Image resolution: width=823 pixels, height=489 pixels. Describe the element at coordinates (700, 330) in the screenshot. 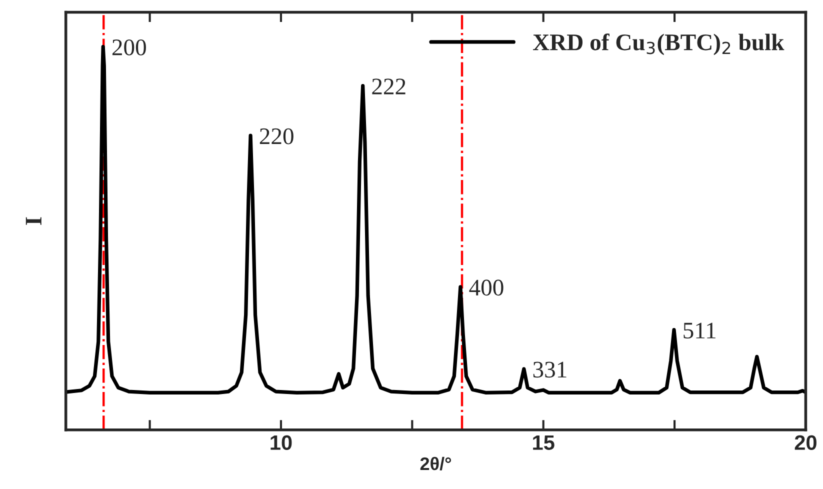

I see `annotation: 511` at that location.